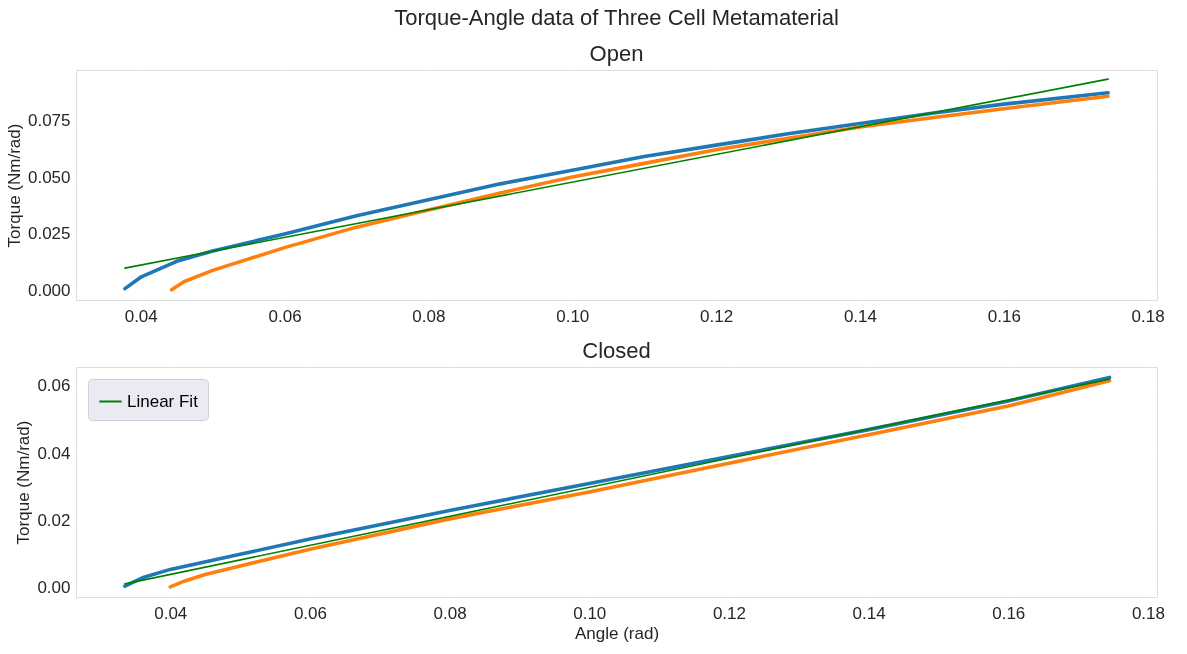  Describe the element at coordinates (54, 521) in the screenshot. I see `y-tick-label: 0.02` at that location.